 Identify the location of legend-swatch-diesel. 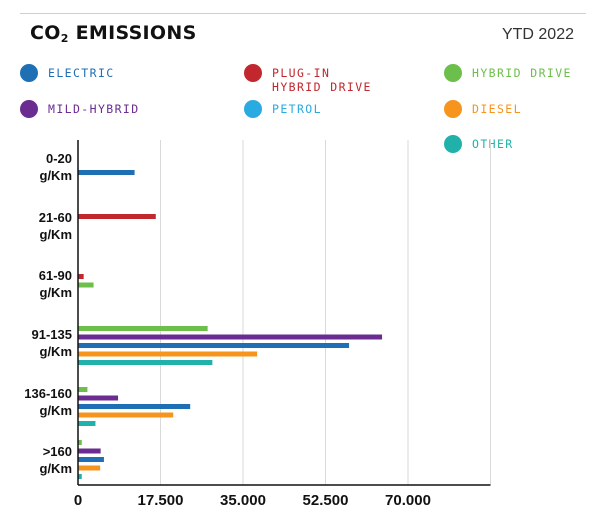
(453, 109).